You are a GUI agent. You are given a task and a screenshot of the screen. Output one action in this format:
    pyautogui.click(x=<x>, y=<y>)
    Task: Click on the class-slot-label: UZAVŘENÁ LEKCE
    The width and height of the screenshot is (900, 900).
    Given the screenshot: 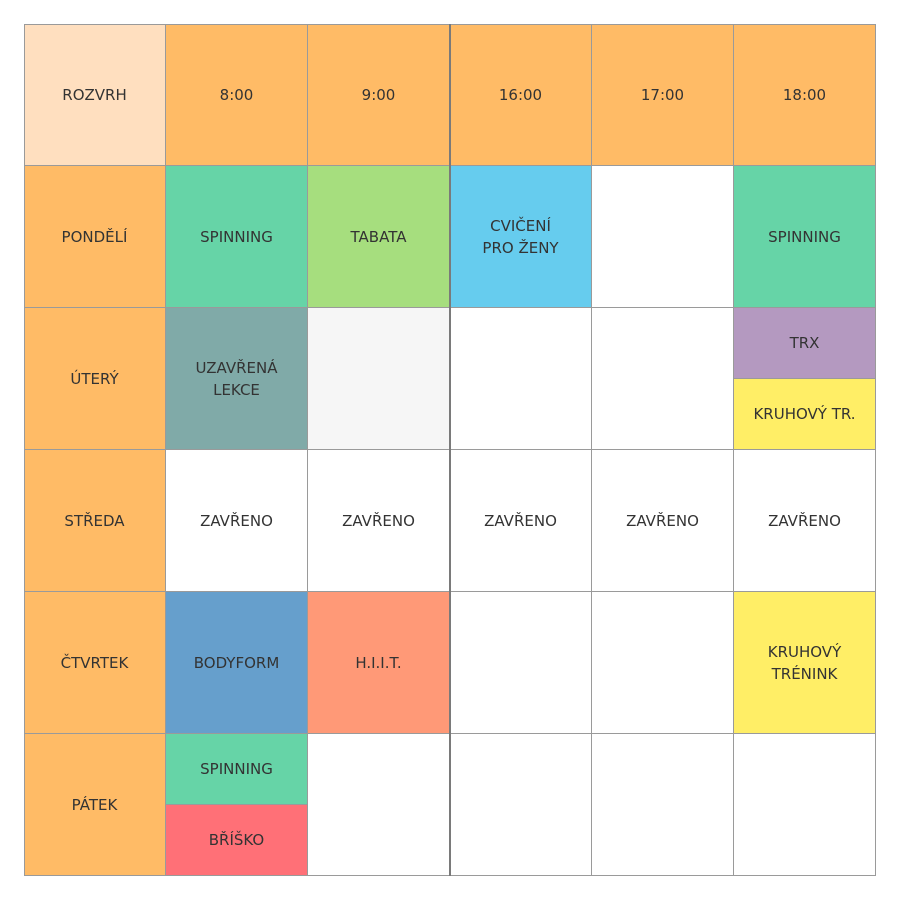 What is the action you would take?
    pyautogui.click(x=236, y=378)
    